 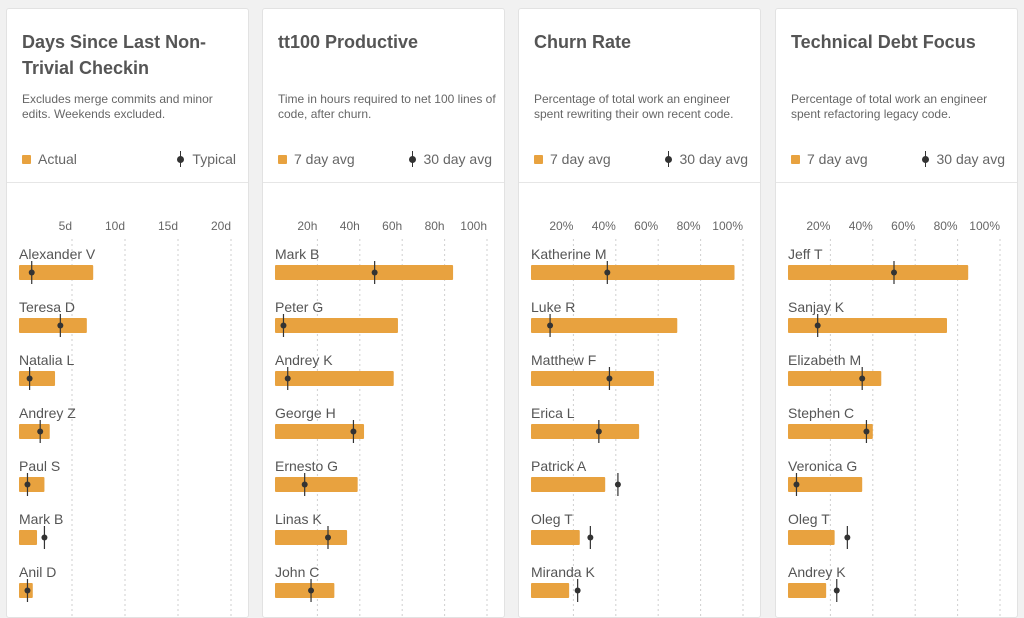 I want to click on row-label: George H, so click(x=305, y=413).